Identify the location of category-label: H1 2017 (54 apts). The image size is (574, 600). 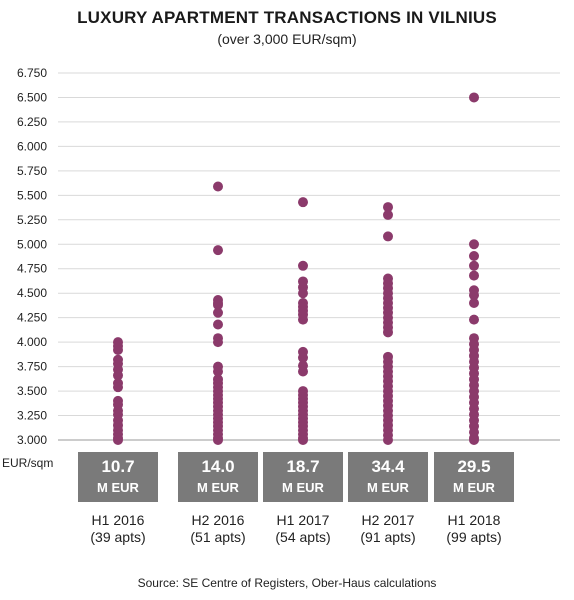
(303, 529).